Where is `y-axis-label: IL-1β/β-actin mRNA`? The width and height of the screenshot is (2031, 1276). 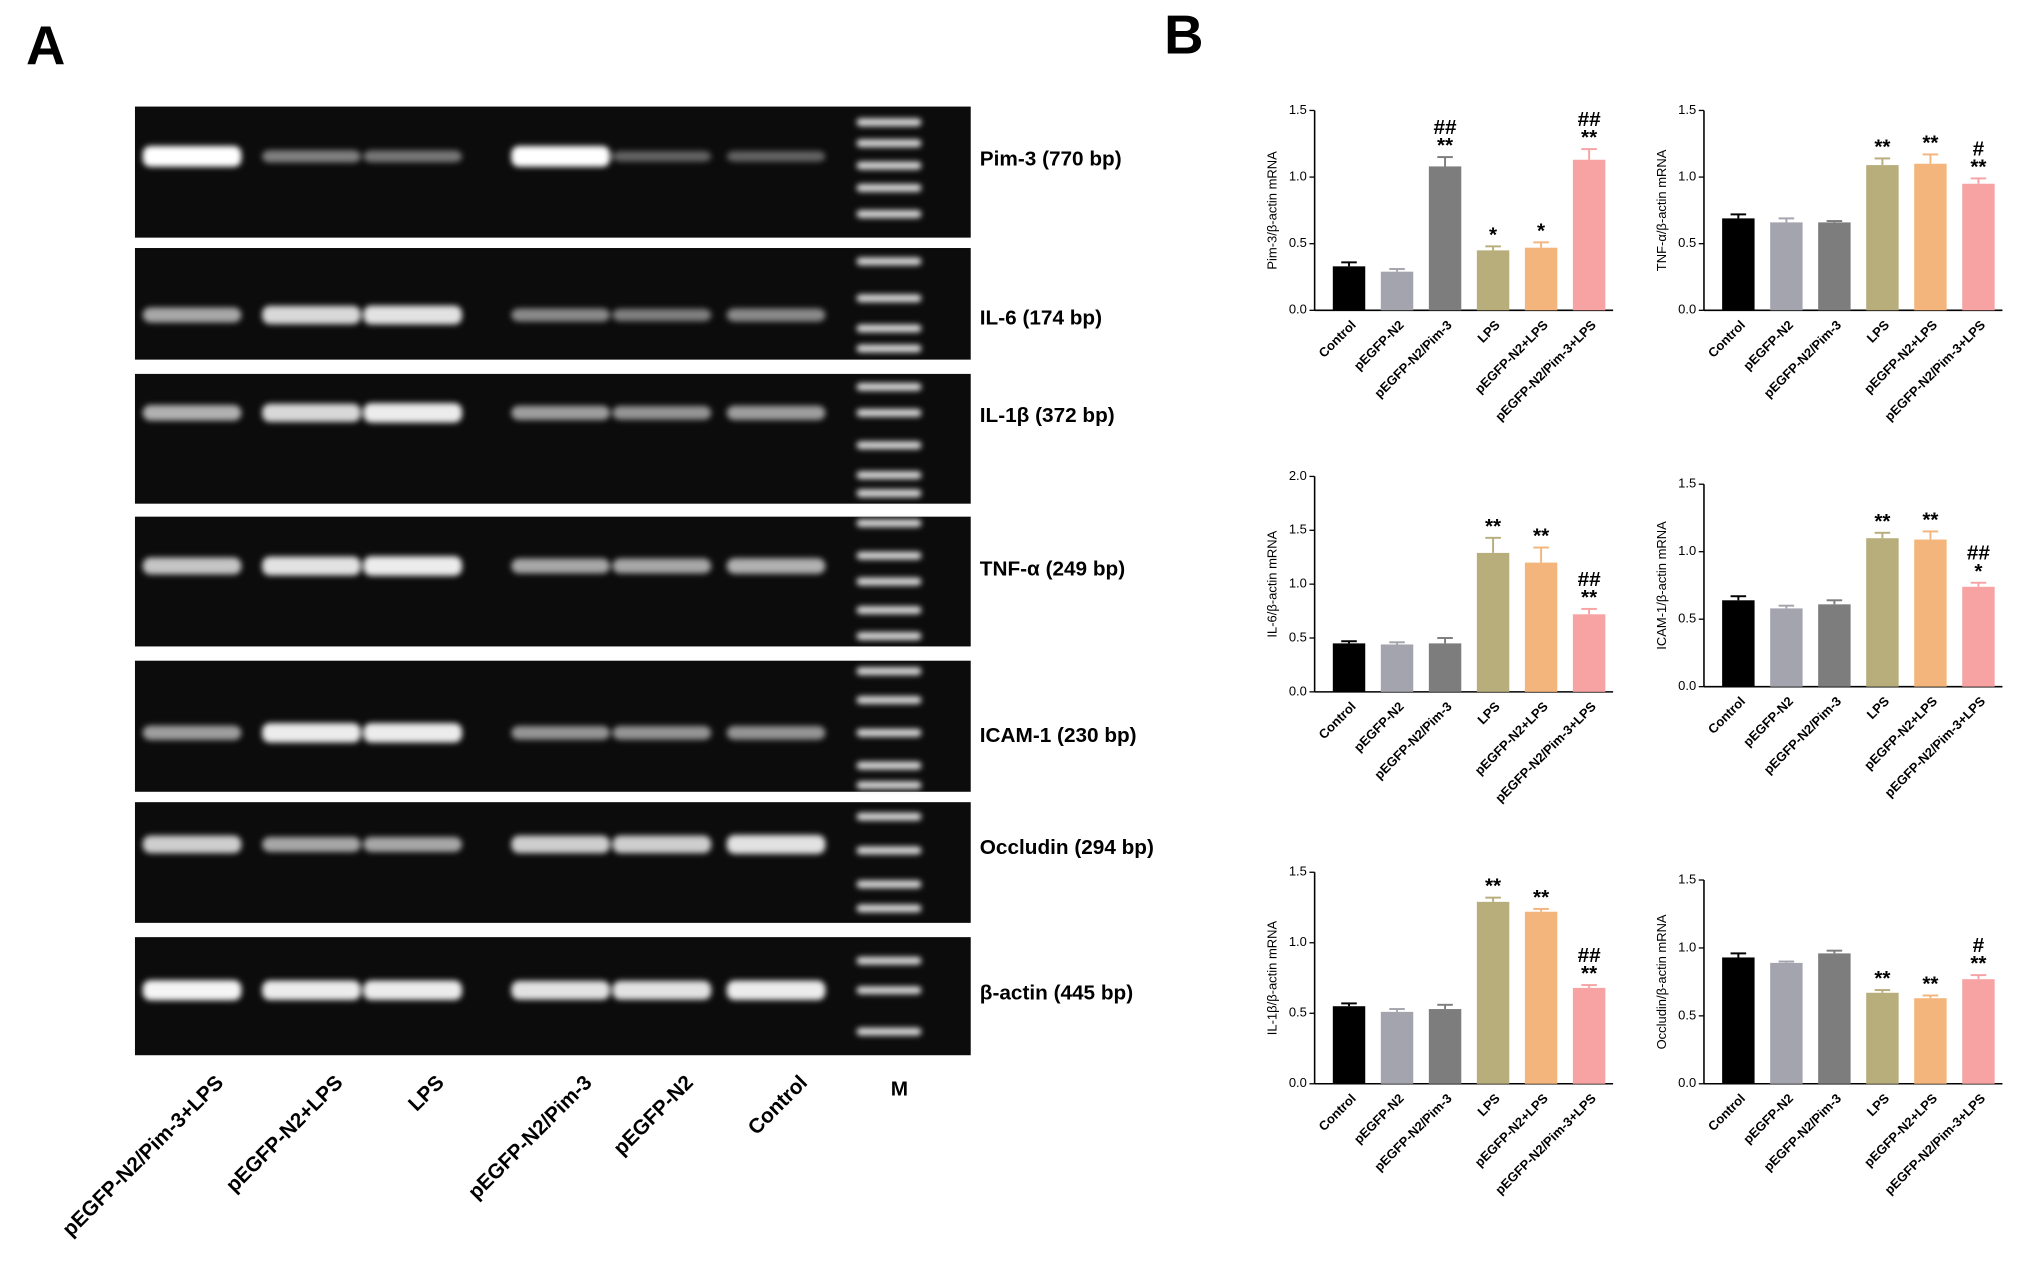 y-axis-label: IL-1β/β-actin mRNA is located at coordinates (1272, 977).